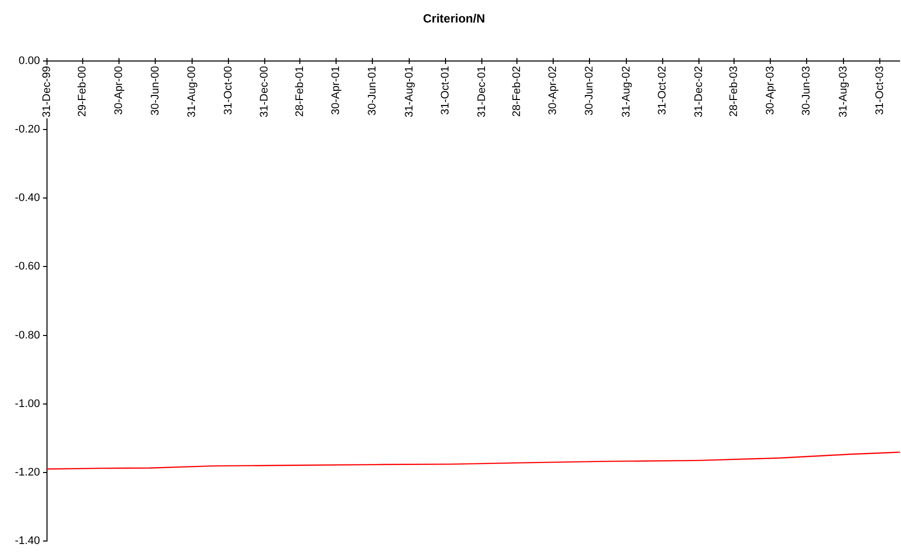  What do you see at coordinates (626, 92) in the screenshot?
I see `x-tick-label: 31-Aug-02` at bounding box center [626, 92].